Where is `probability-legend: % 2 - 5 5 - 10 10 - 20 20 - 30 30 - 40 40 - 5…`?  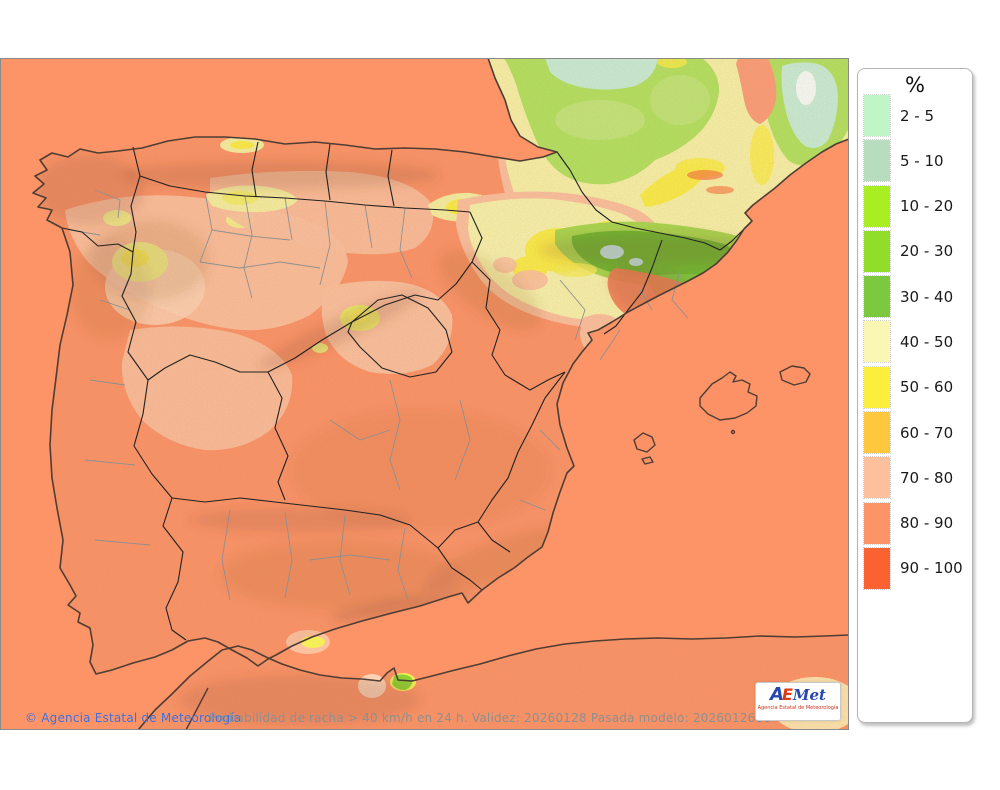 probability-legend: % 2 - 5 5 - 10 10 - 20 20 - 30 30 - 40 40 - 5… is located at coordinates (915, 395).